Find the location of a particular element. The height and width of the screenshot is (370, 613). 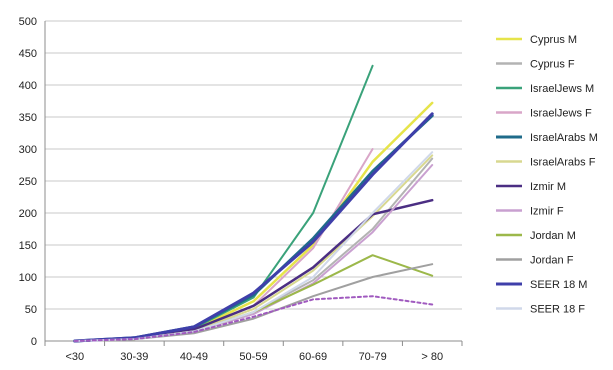

legend-label: SEER 18 M is located at coordinates (558, 285).